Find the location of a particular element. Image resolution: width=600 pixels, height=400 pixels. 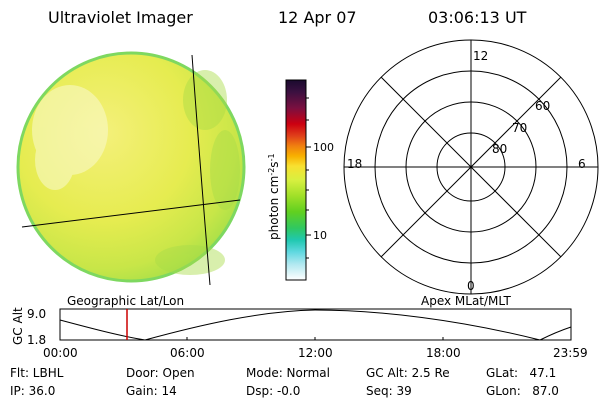

colorbar: 100 10 photon cm-2s-1 is located at coordinates (300, 180).